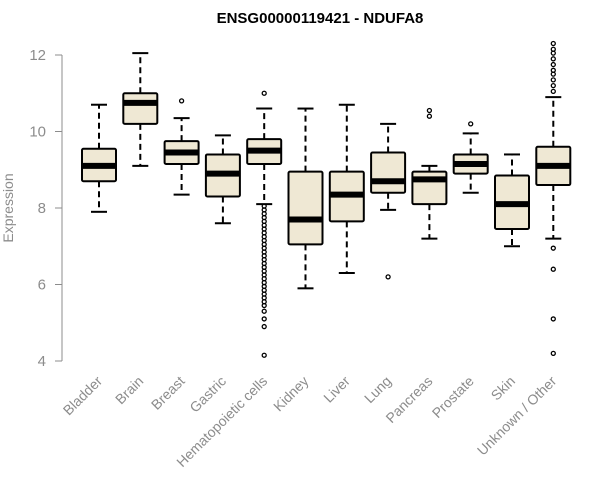 The width and height of the screenshot is (600, 500). Describe the element at coordinates (168, 393) in the screenshot. I see `x-tick-label: Breast` at that location.